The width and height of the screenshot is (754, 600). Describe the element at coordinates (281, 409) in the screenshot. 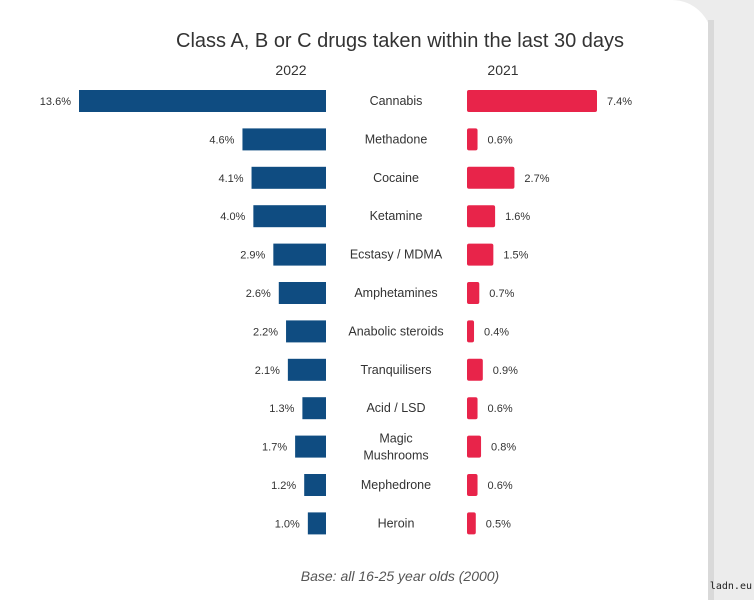

I see `value-label-2022-acid-lsd: 1.3%` at that location.